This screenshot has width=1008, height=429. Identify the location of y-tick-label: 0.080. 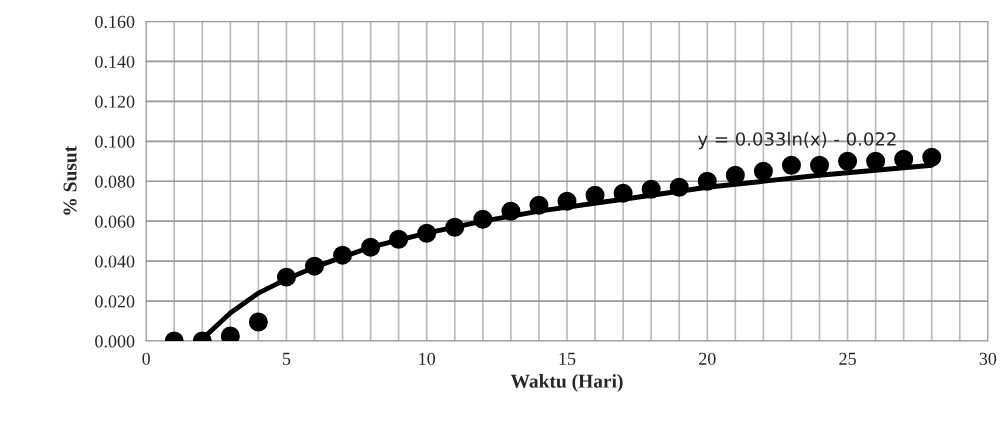
(115, 181).